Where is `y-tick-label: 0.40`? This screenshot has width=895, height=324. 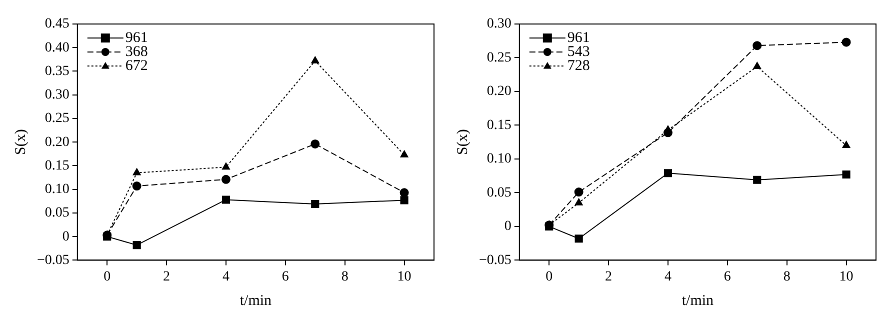
y-tick-label: 0.40 is located at coordinates (57, 48).